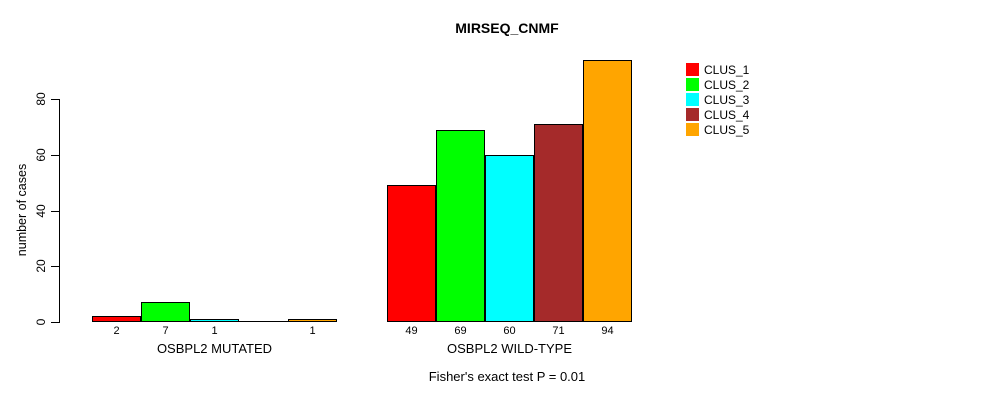  I want to click on y-axis-tick-label: 0, so click(41, 322).